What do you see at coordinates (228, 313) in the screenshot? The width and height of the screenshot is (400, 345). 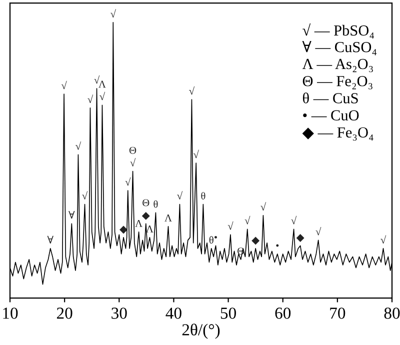 I see `x-tick-label: 50` at bounding box center [228, 313].